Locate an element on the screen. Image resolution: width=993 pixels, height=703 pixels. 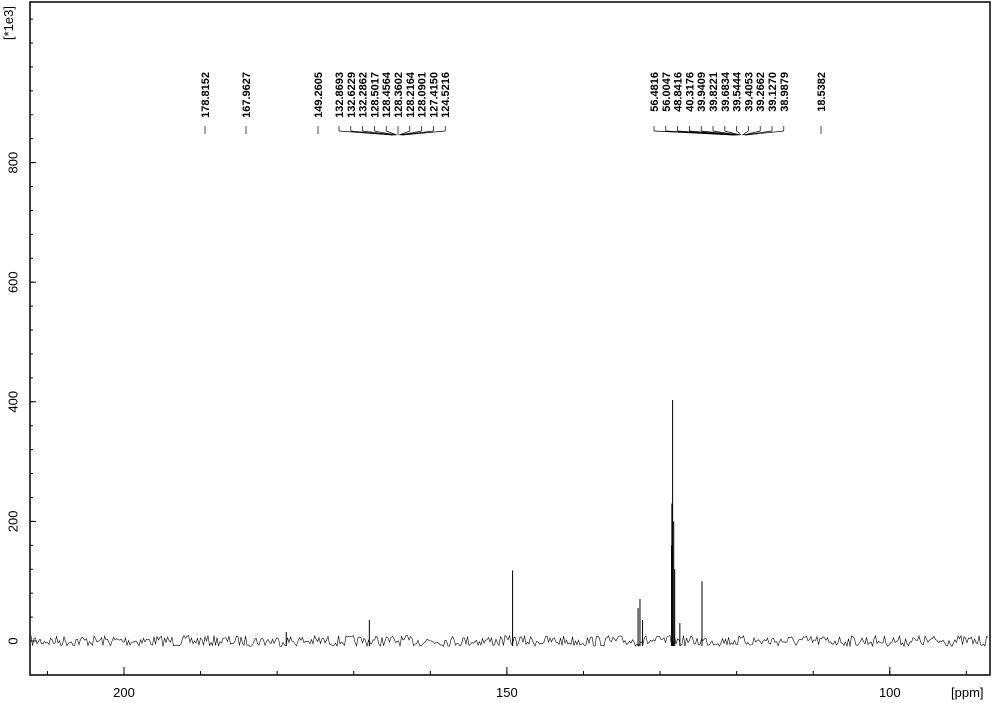
peak-label-2-1: 132.6229 is located at coordinates (352, 95).